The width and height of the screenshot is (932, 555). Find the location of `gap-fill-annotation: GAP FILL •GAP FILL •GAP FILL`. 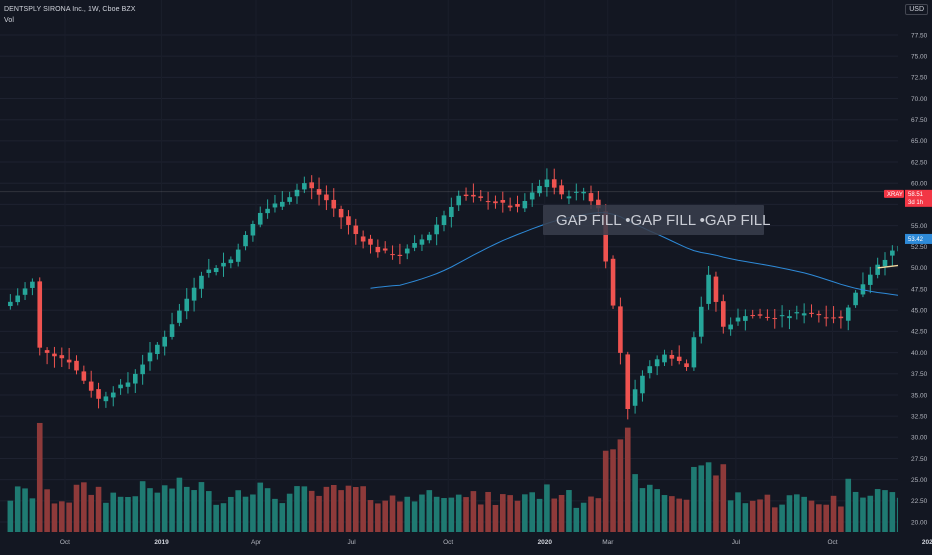

gap-fill-annotation: GAP FILL •GAP FILL •GAP FILL is located at coordinates (657, 220).